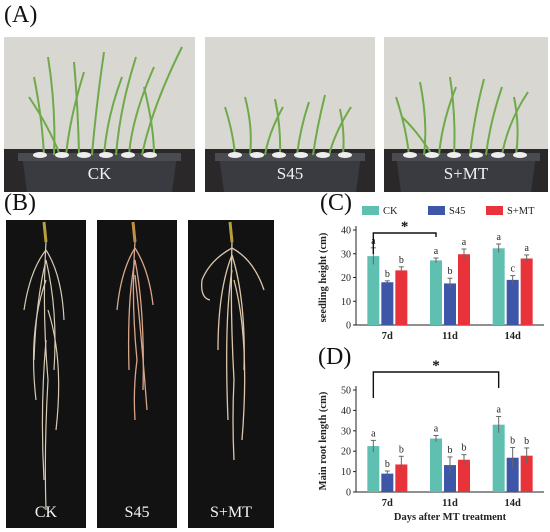  Describe the element at coordinates (526, 248) in the screenshot. I see `chart-c-letter-S+MT-14d: a` at that location.